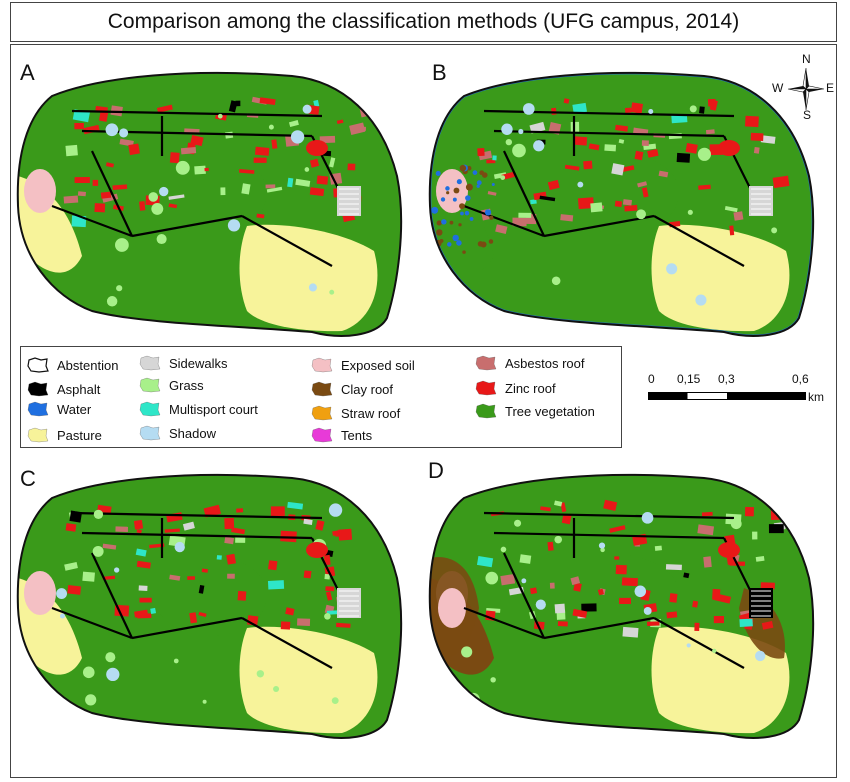 Image resolution: width=850 pixels, height=782 pixels. Describe the element at coordinates (439, 72) in the screenshot. I see `panel-label-b: B` at that location.